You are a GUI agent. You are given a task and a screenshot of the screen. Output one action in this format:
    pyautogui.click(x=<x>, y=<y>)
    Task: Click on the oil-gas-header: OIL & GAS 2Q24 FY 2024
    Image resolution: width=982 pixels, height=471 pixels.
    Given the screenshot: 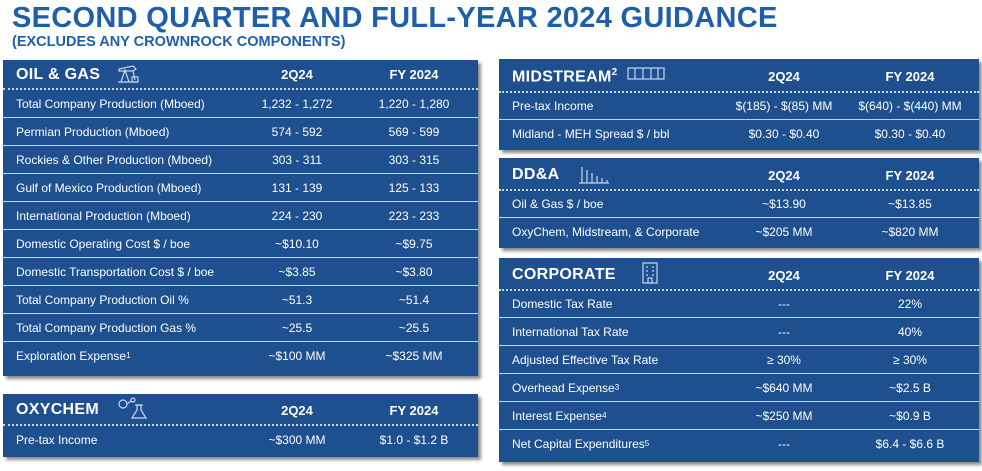 What is the action you would take?
    pyautogui.click(x=240, y=75)
    